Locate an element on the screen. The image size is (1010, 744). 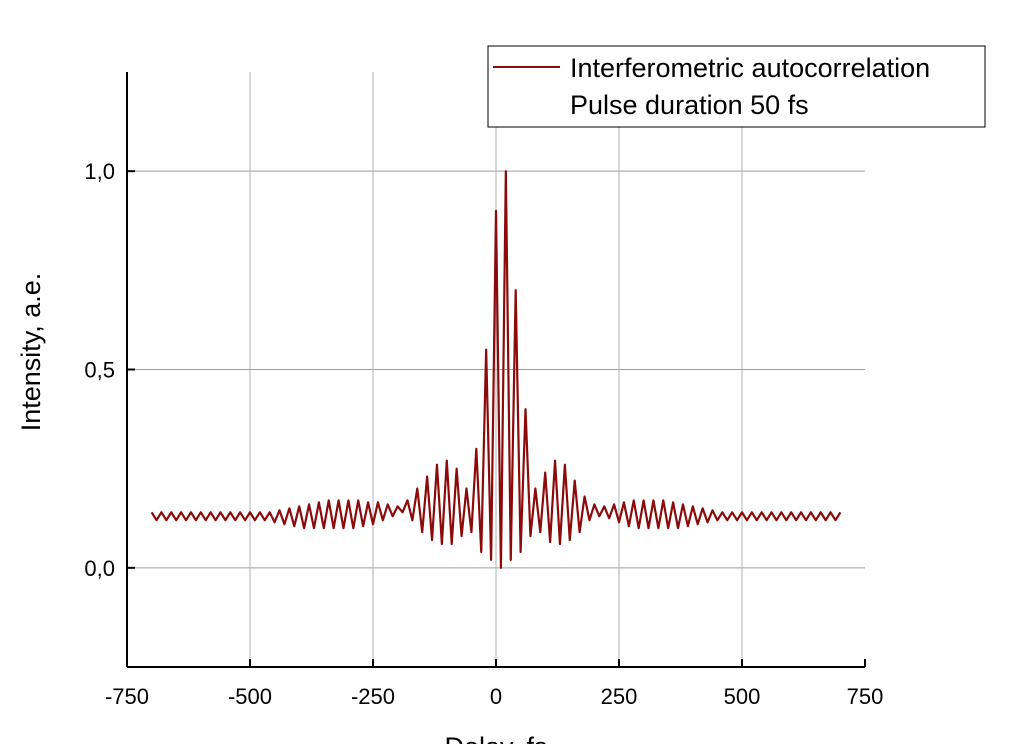
legend-box is located at coordinates (736, 86).